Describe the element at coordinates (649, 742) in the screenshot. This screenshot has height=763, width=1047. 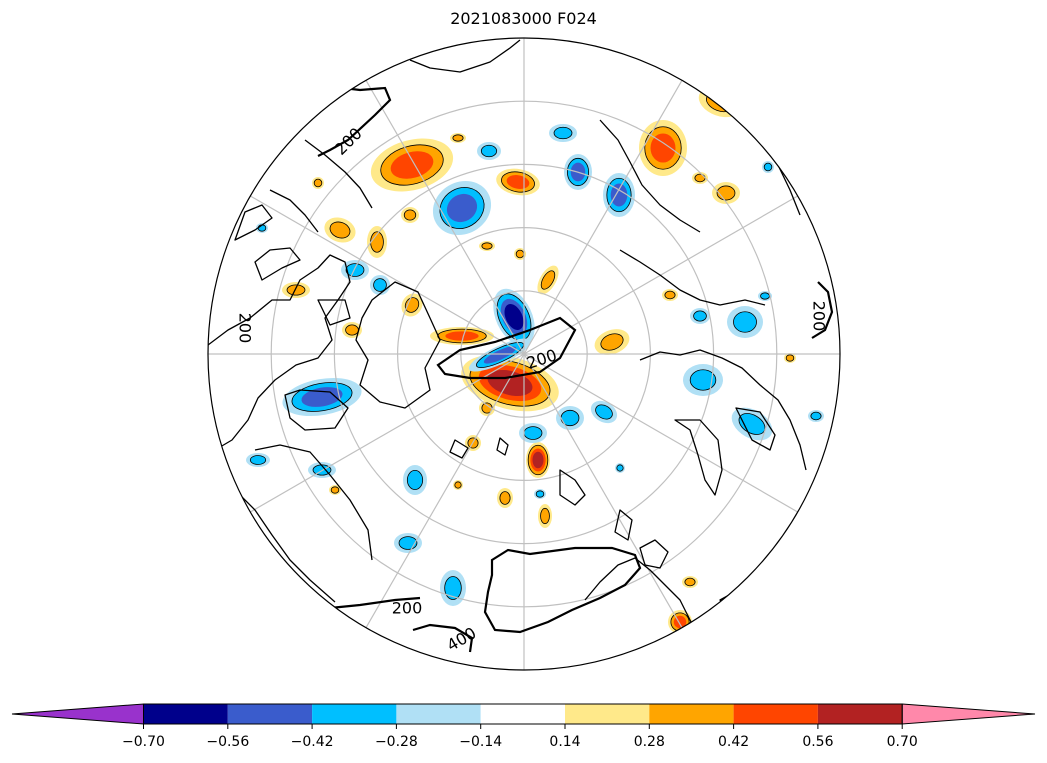
I see `colorbar-tick-label: 0.28` at that location.